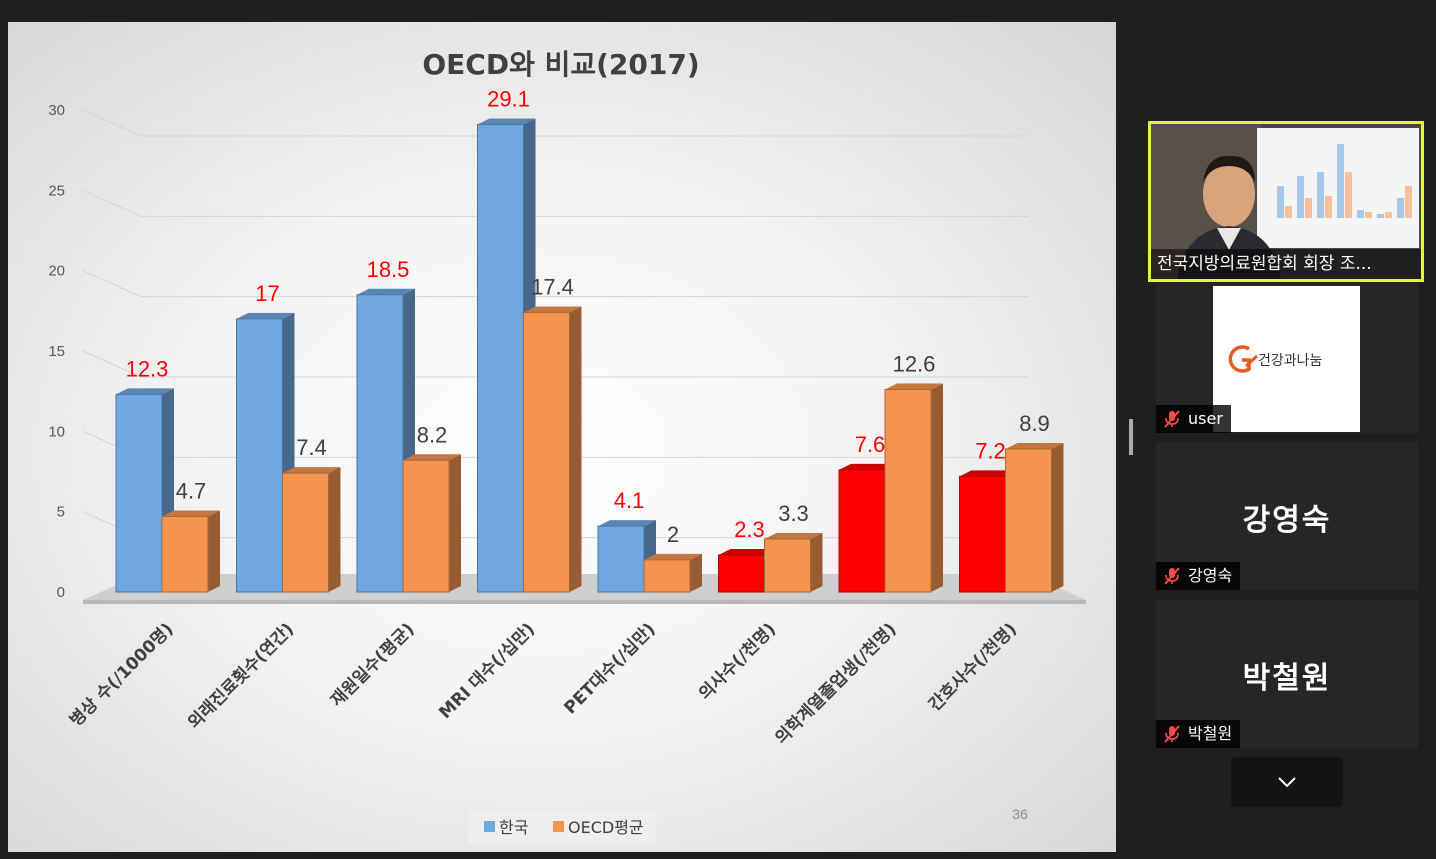 The image size is (1436, 859). Describe the element at coordinates (1290, 361) in the screenshot. I see `logo-text: 건강과나눔` at that location.